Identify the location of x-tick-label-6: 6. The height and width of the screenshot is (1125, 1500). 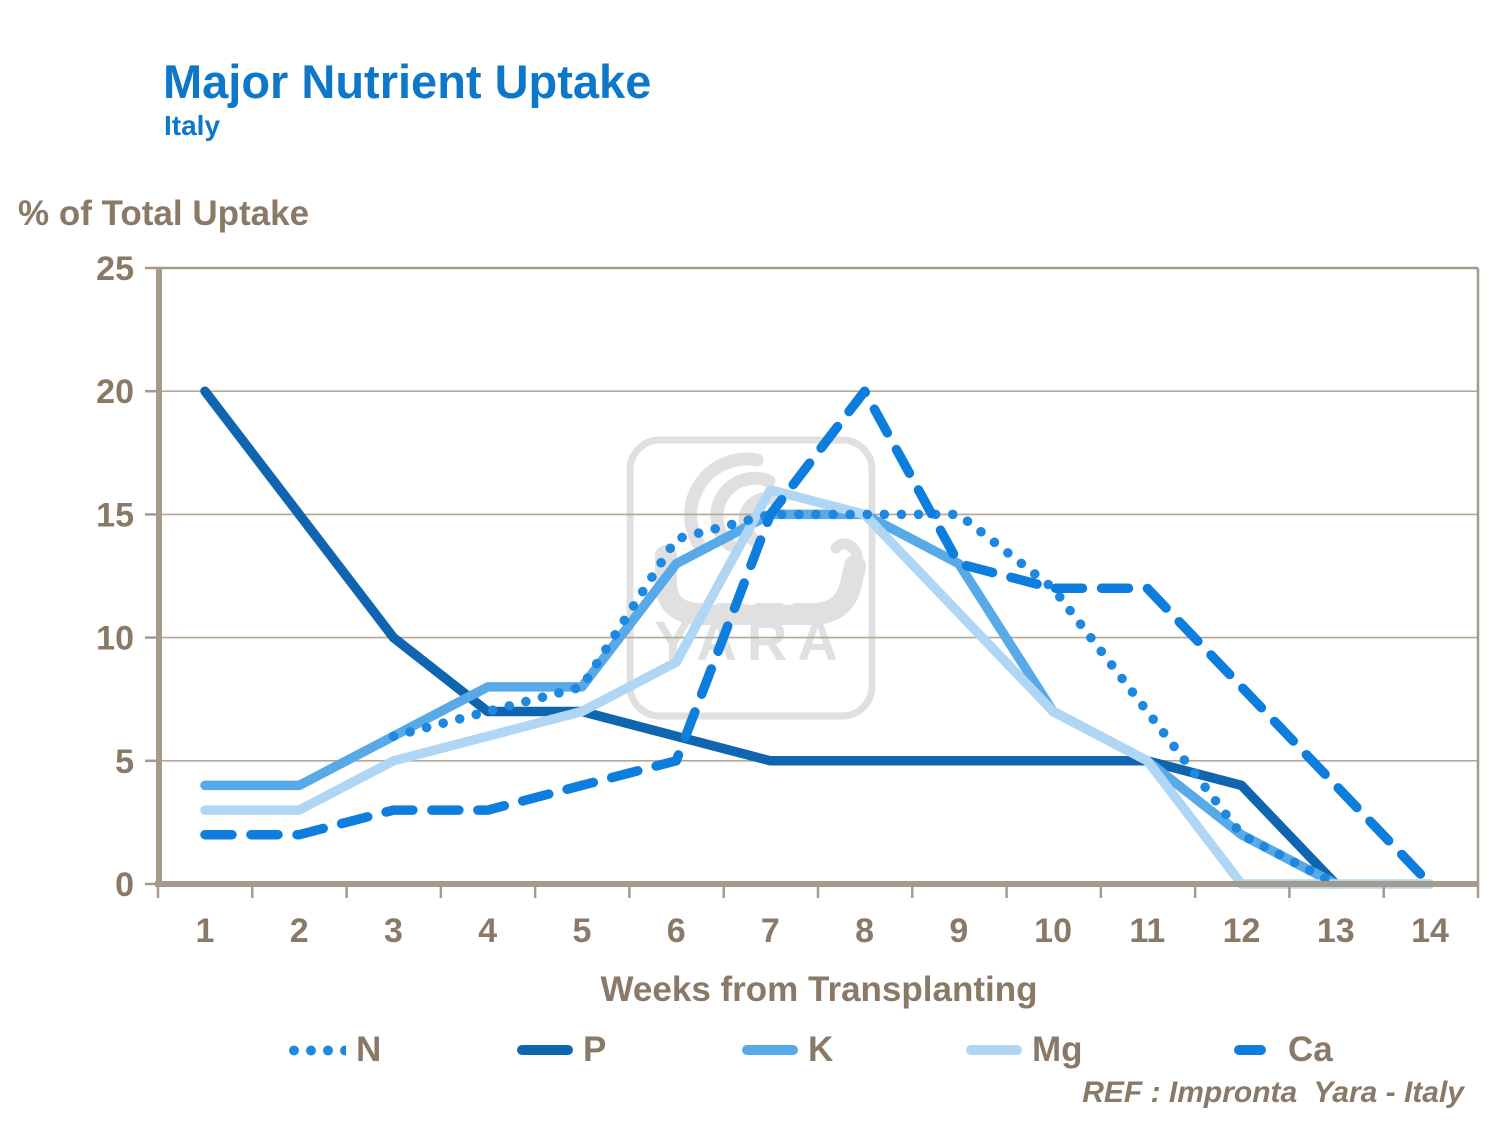
(676, 931).